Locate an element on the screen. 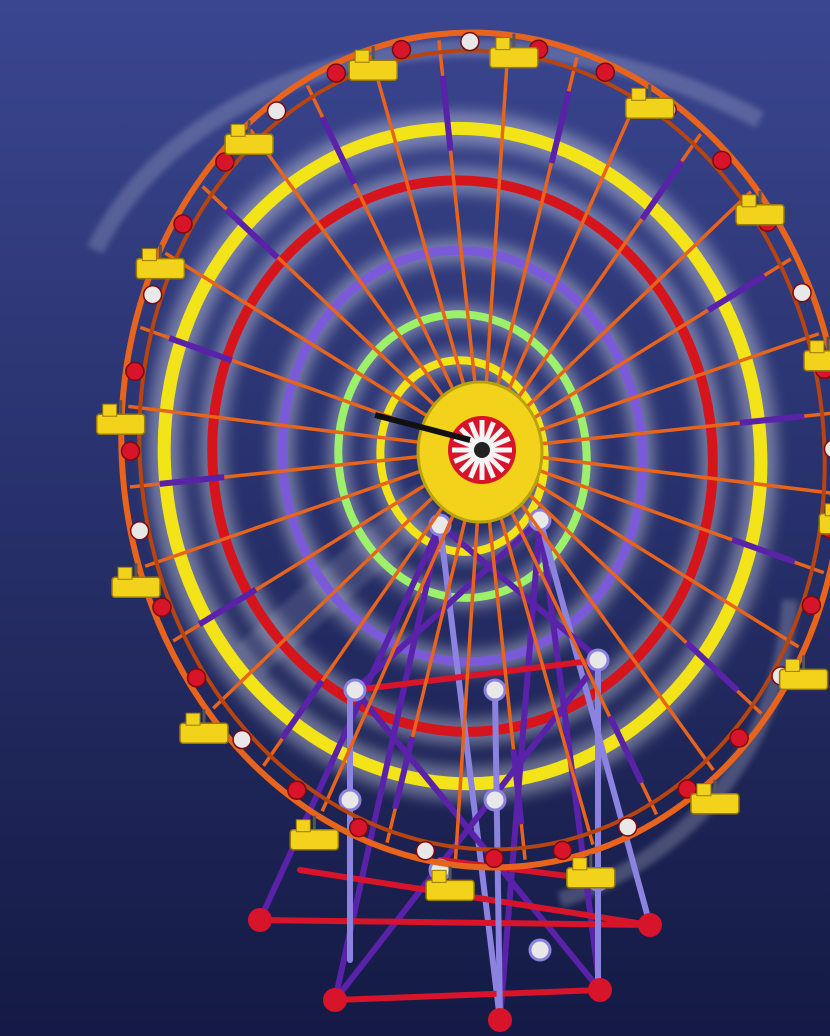 This screenshot has height=1036, width=830. ring-green is located at coordinates (462, 456).